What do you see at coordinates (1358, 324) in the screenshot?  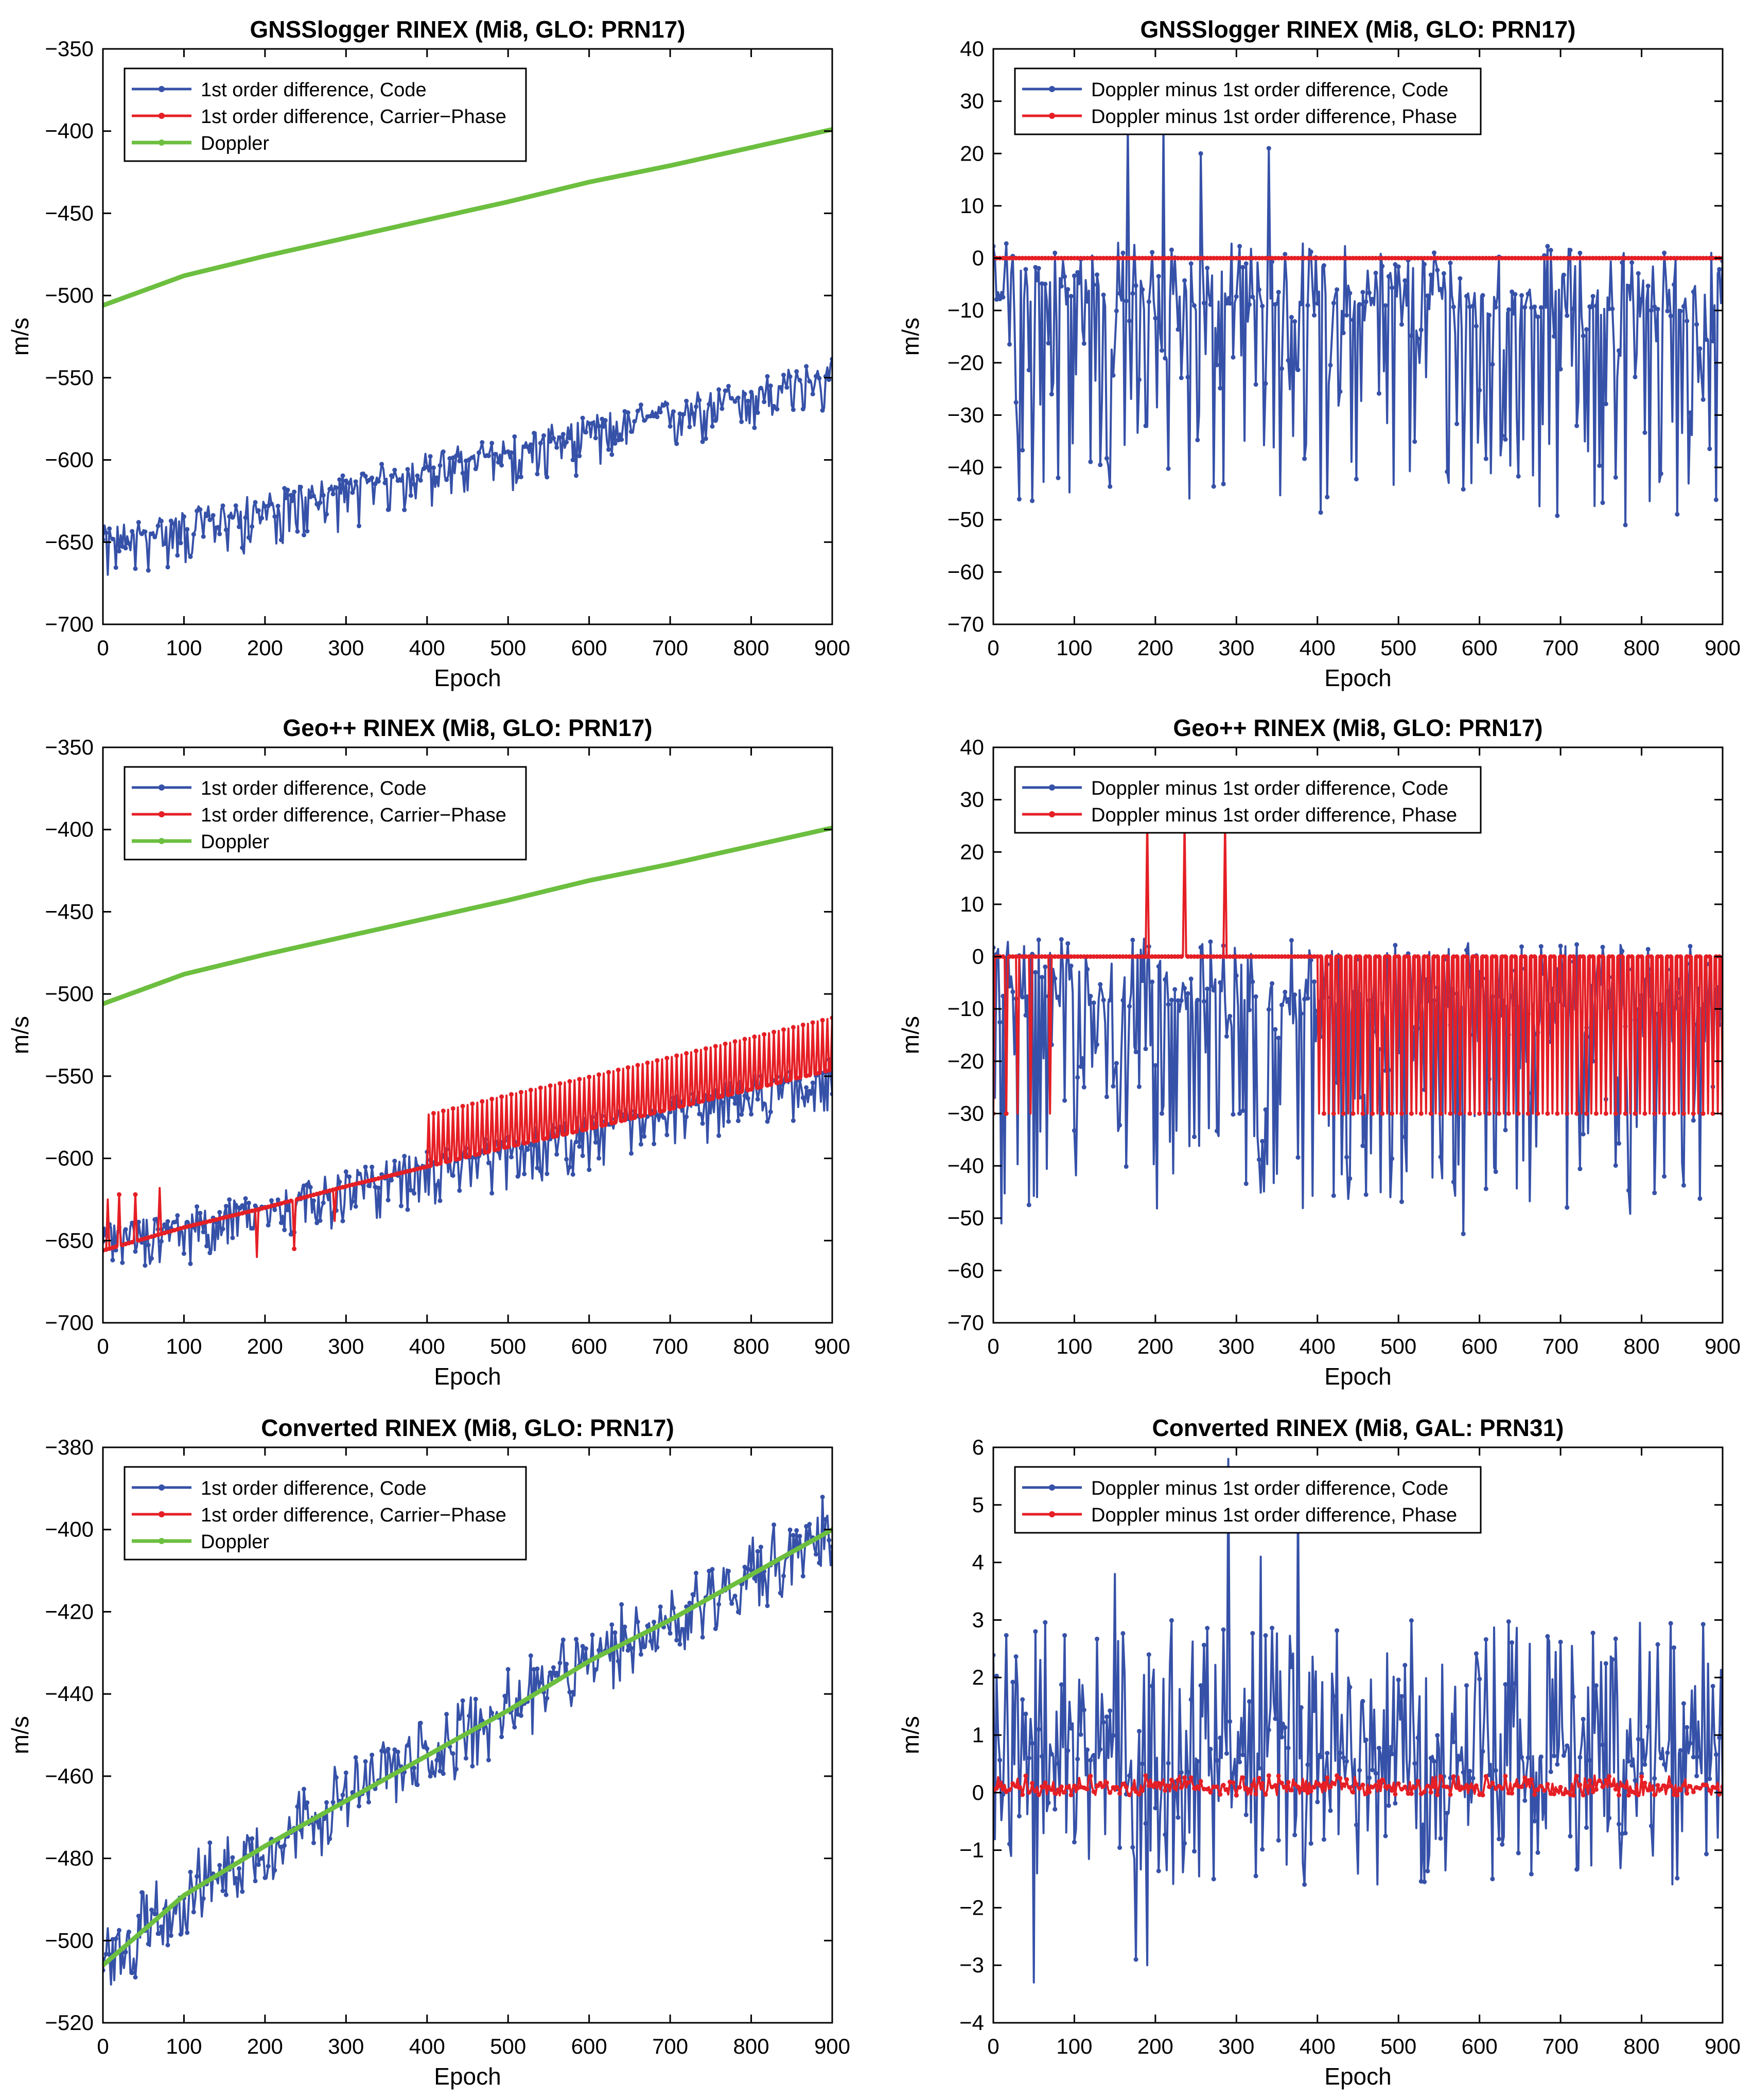 I see `plot-data` at bounding box center [1358, 324].